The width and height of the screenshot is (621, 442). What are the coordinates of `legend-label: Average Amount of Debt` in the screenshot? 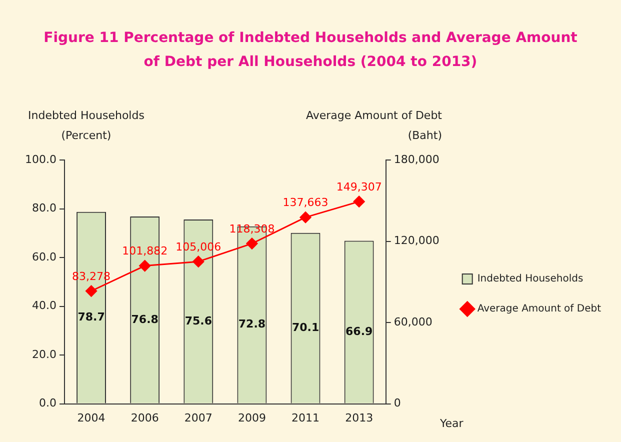 It's located at (539, 309).